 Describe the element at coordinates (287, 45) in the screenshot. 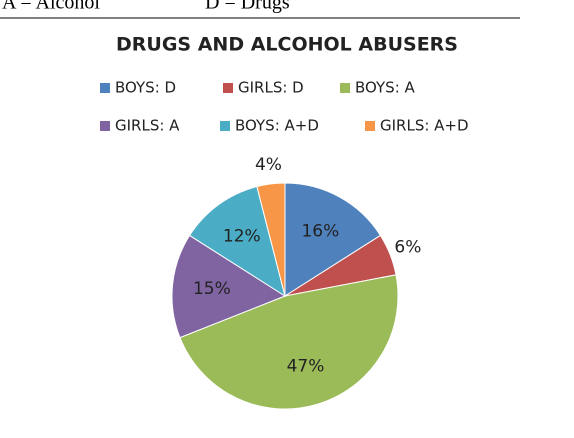

I see `chart-title: DRUGS AND ALCOHOL ABUSERS` at that location.